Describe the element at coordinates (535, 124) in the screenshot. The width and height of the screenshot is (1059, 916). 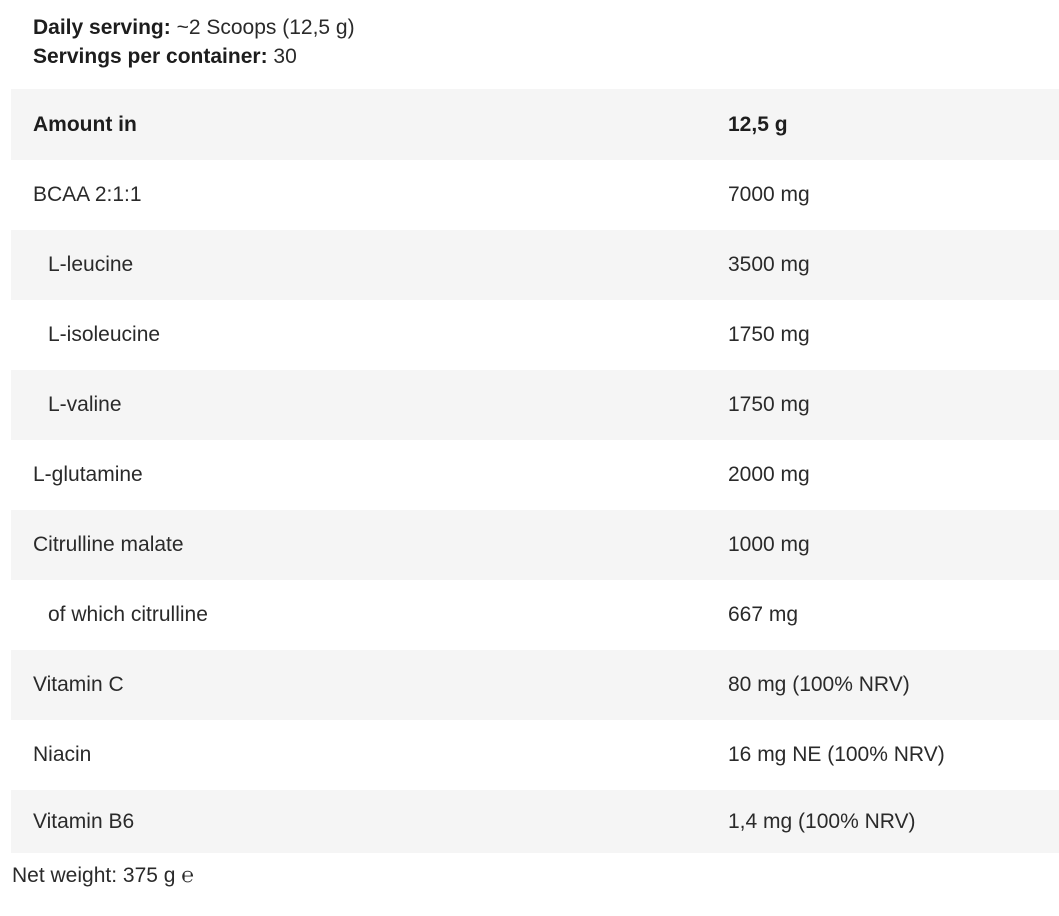
I see `table-header-row: Amount in 12,5 g` at that location.